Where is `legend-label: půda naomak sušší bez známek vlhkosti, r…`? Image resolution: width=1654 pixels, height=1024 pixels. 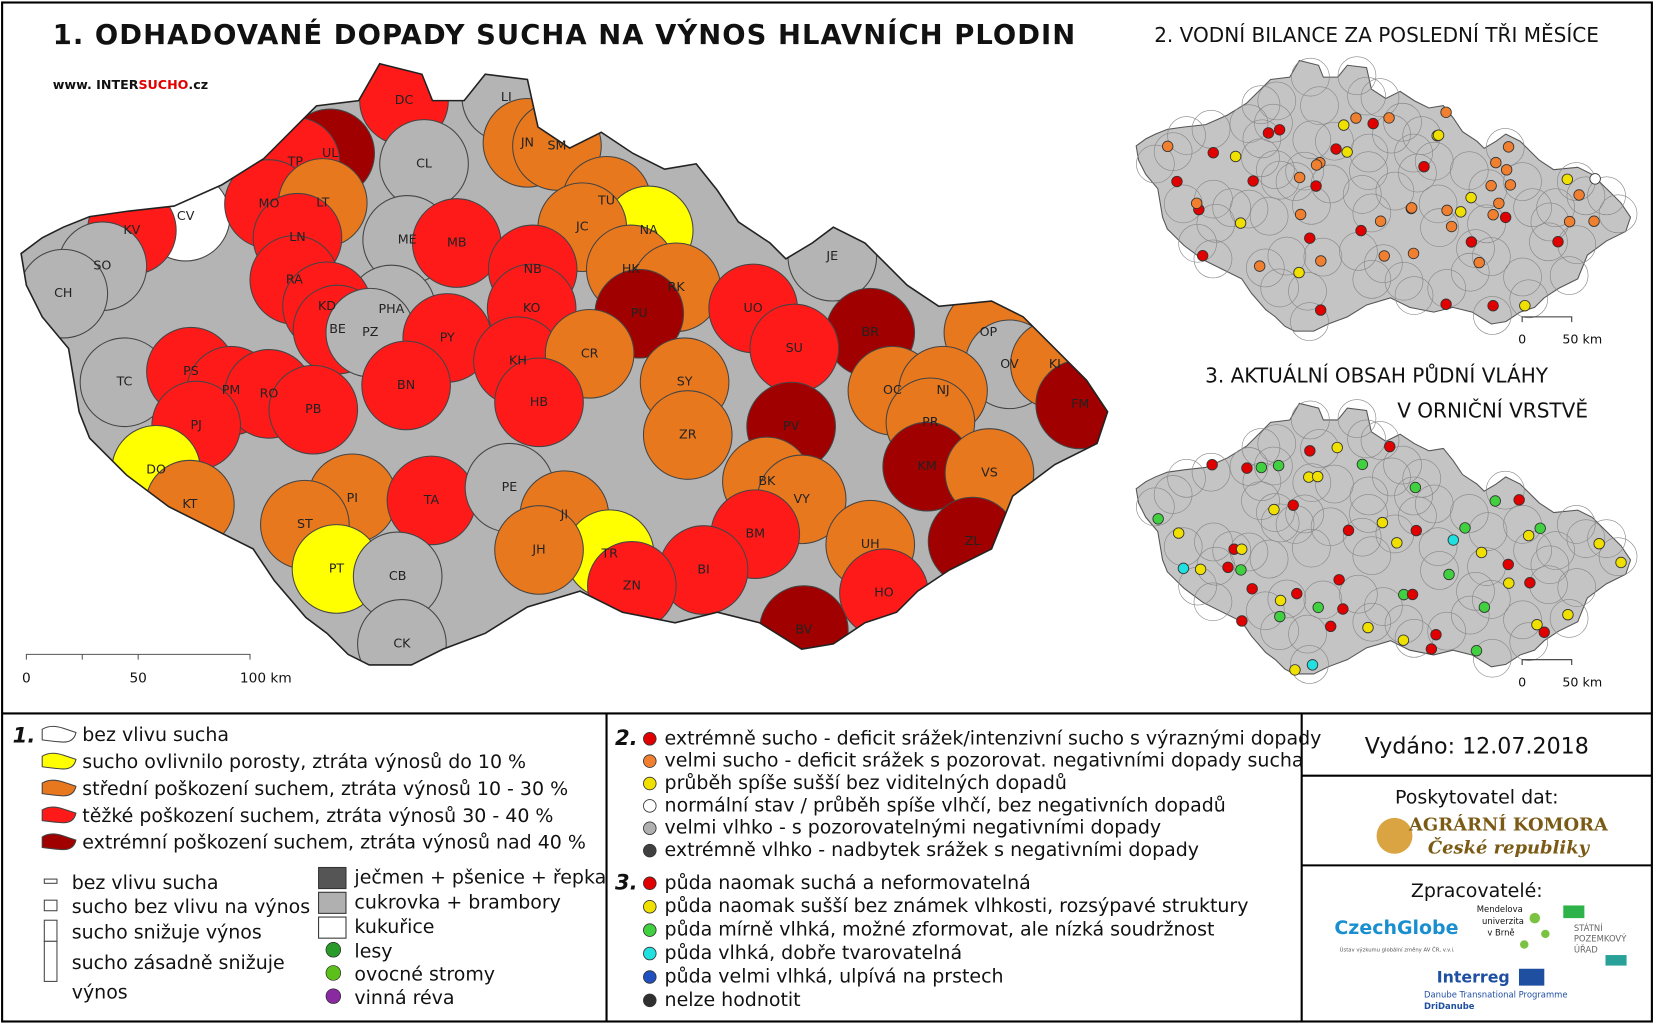
legend-label: půda naomak sušší bez známek vlhkosti, r… is located at coordinates (957, 906).